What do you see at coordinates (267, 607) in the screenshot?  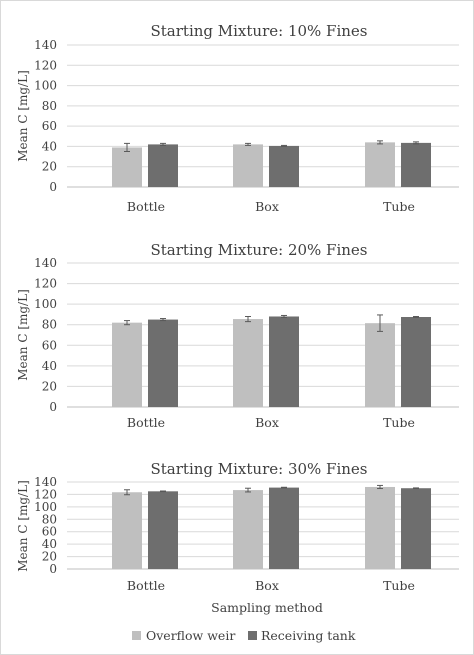 I see `x-axis-label: Sampling method` at bounding box center [267, 607].